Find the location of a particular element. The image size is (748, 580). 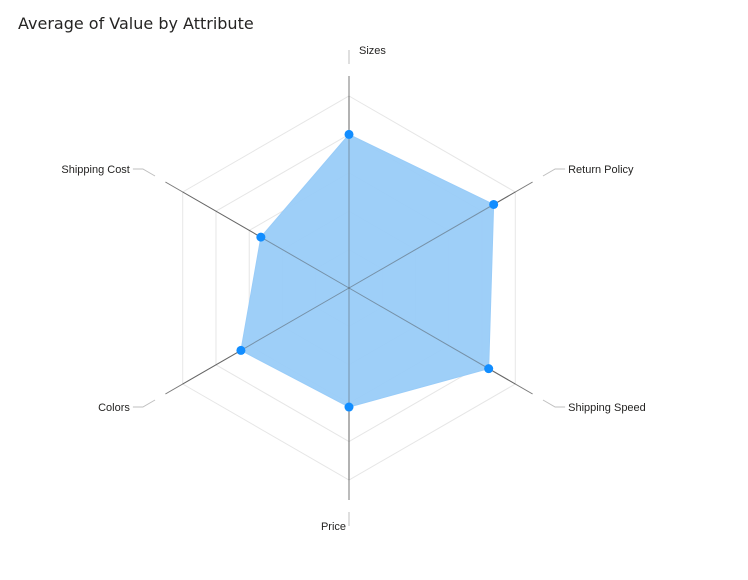

data-point-return-policy is located at coordinates (494, 204).